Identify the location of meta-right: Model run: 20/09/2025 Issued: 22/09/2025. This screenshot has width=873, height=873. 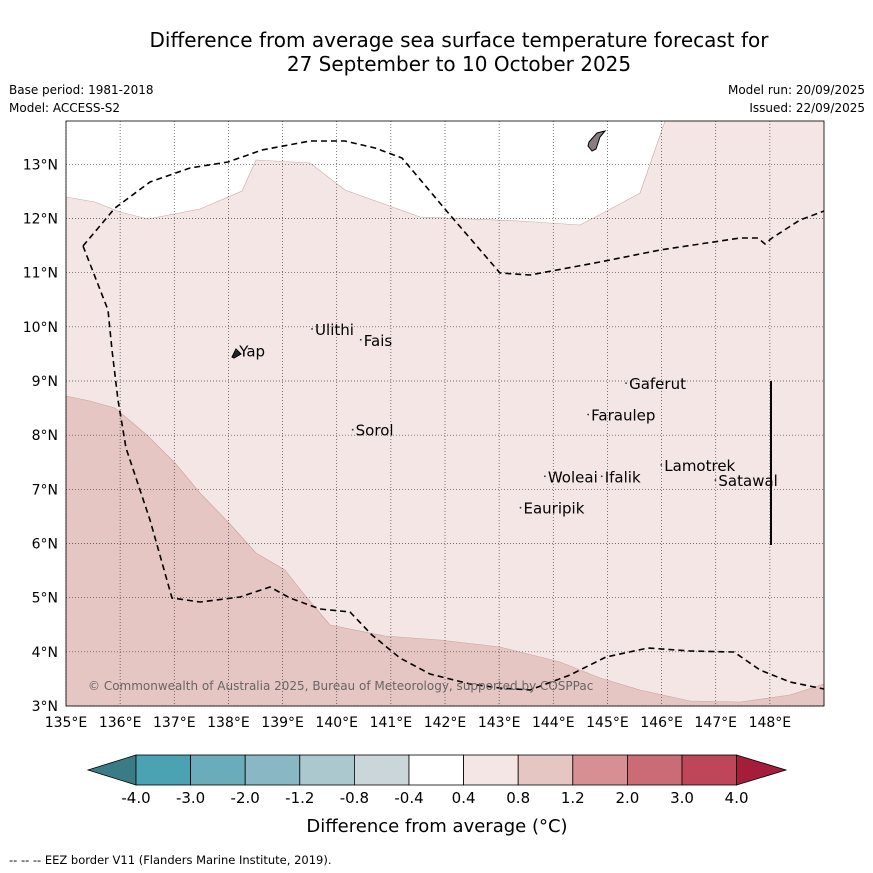
(796, 99).